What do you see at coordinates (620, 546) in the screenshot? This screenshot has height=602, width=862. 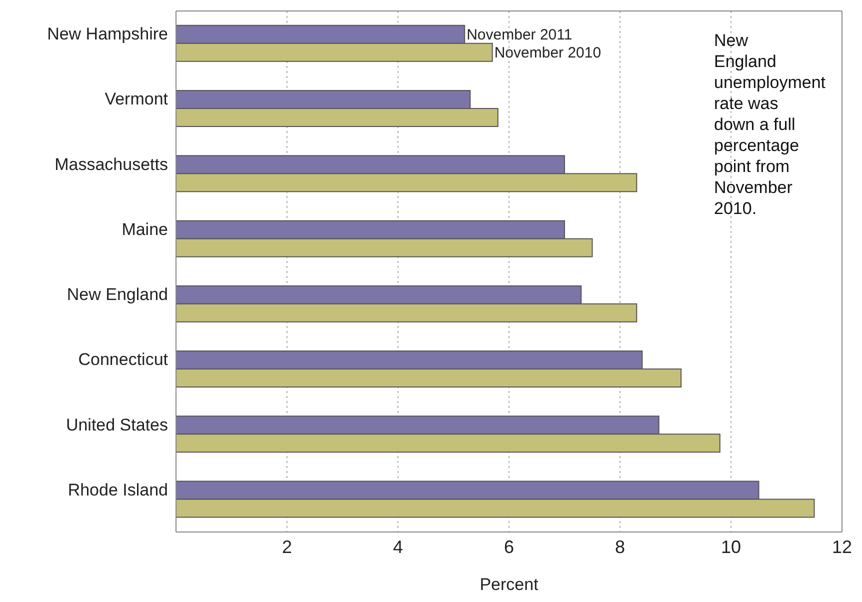 I see `x-tick-label: 8` at bounding box center [620, 546].